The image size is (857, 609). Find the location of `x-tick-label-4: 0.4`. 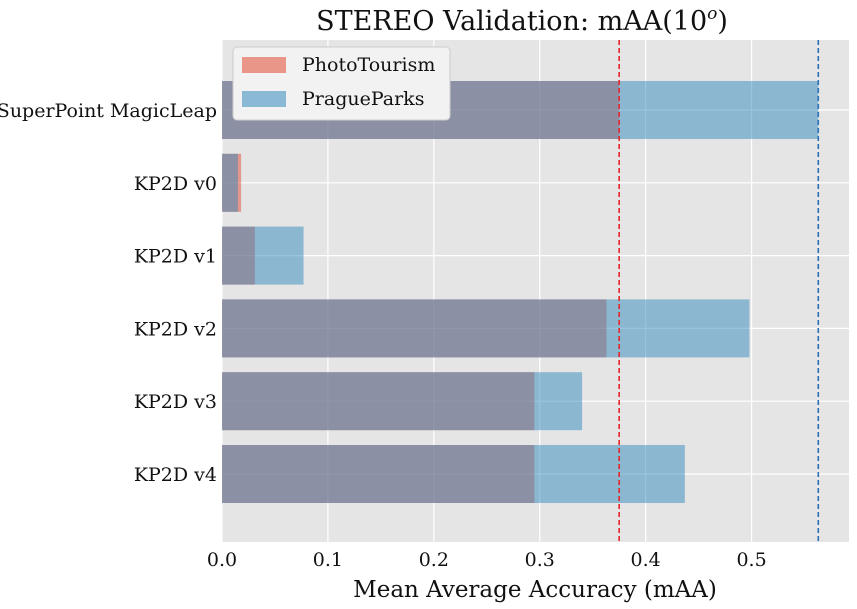

x-tick-label-4: 0.4 is located at coordinates (646, 560).